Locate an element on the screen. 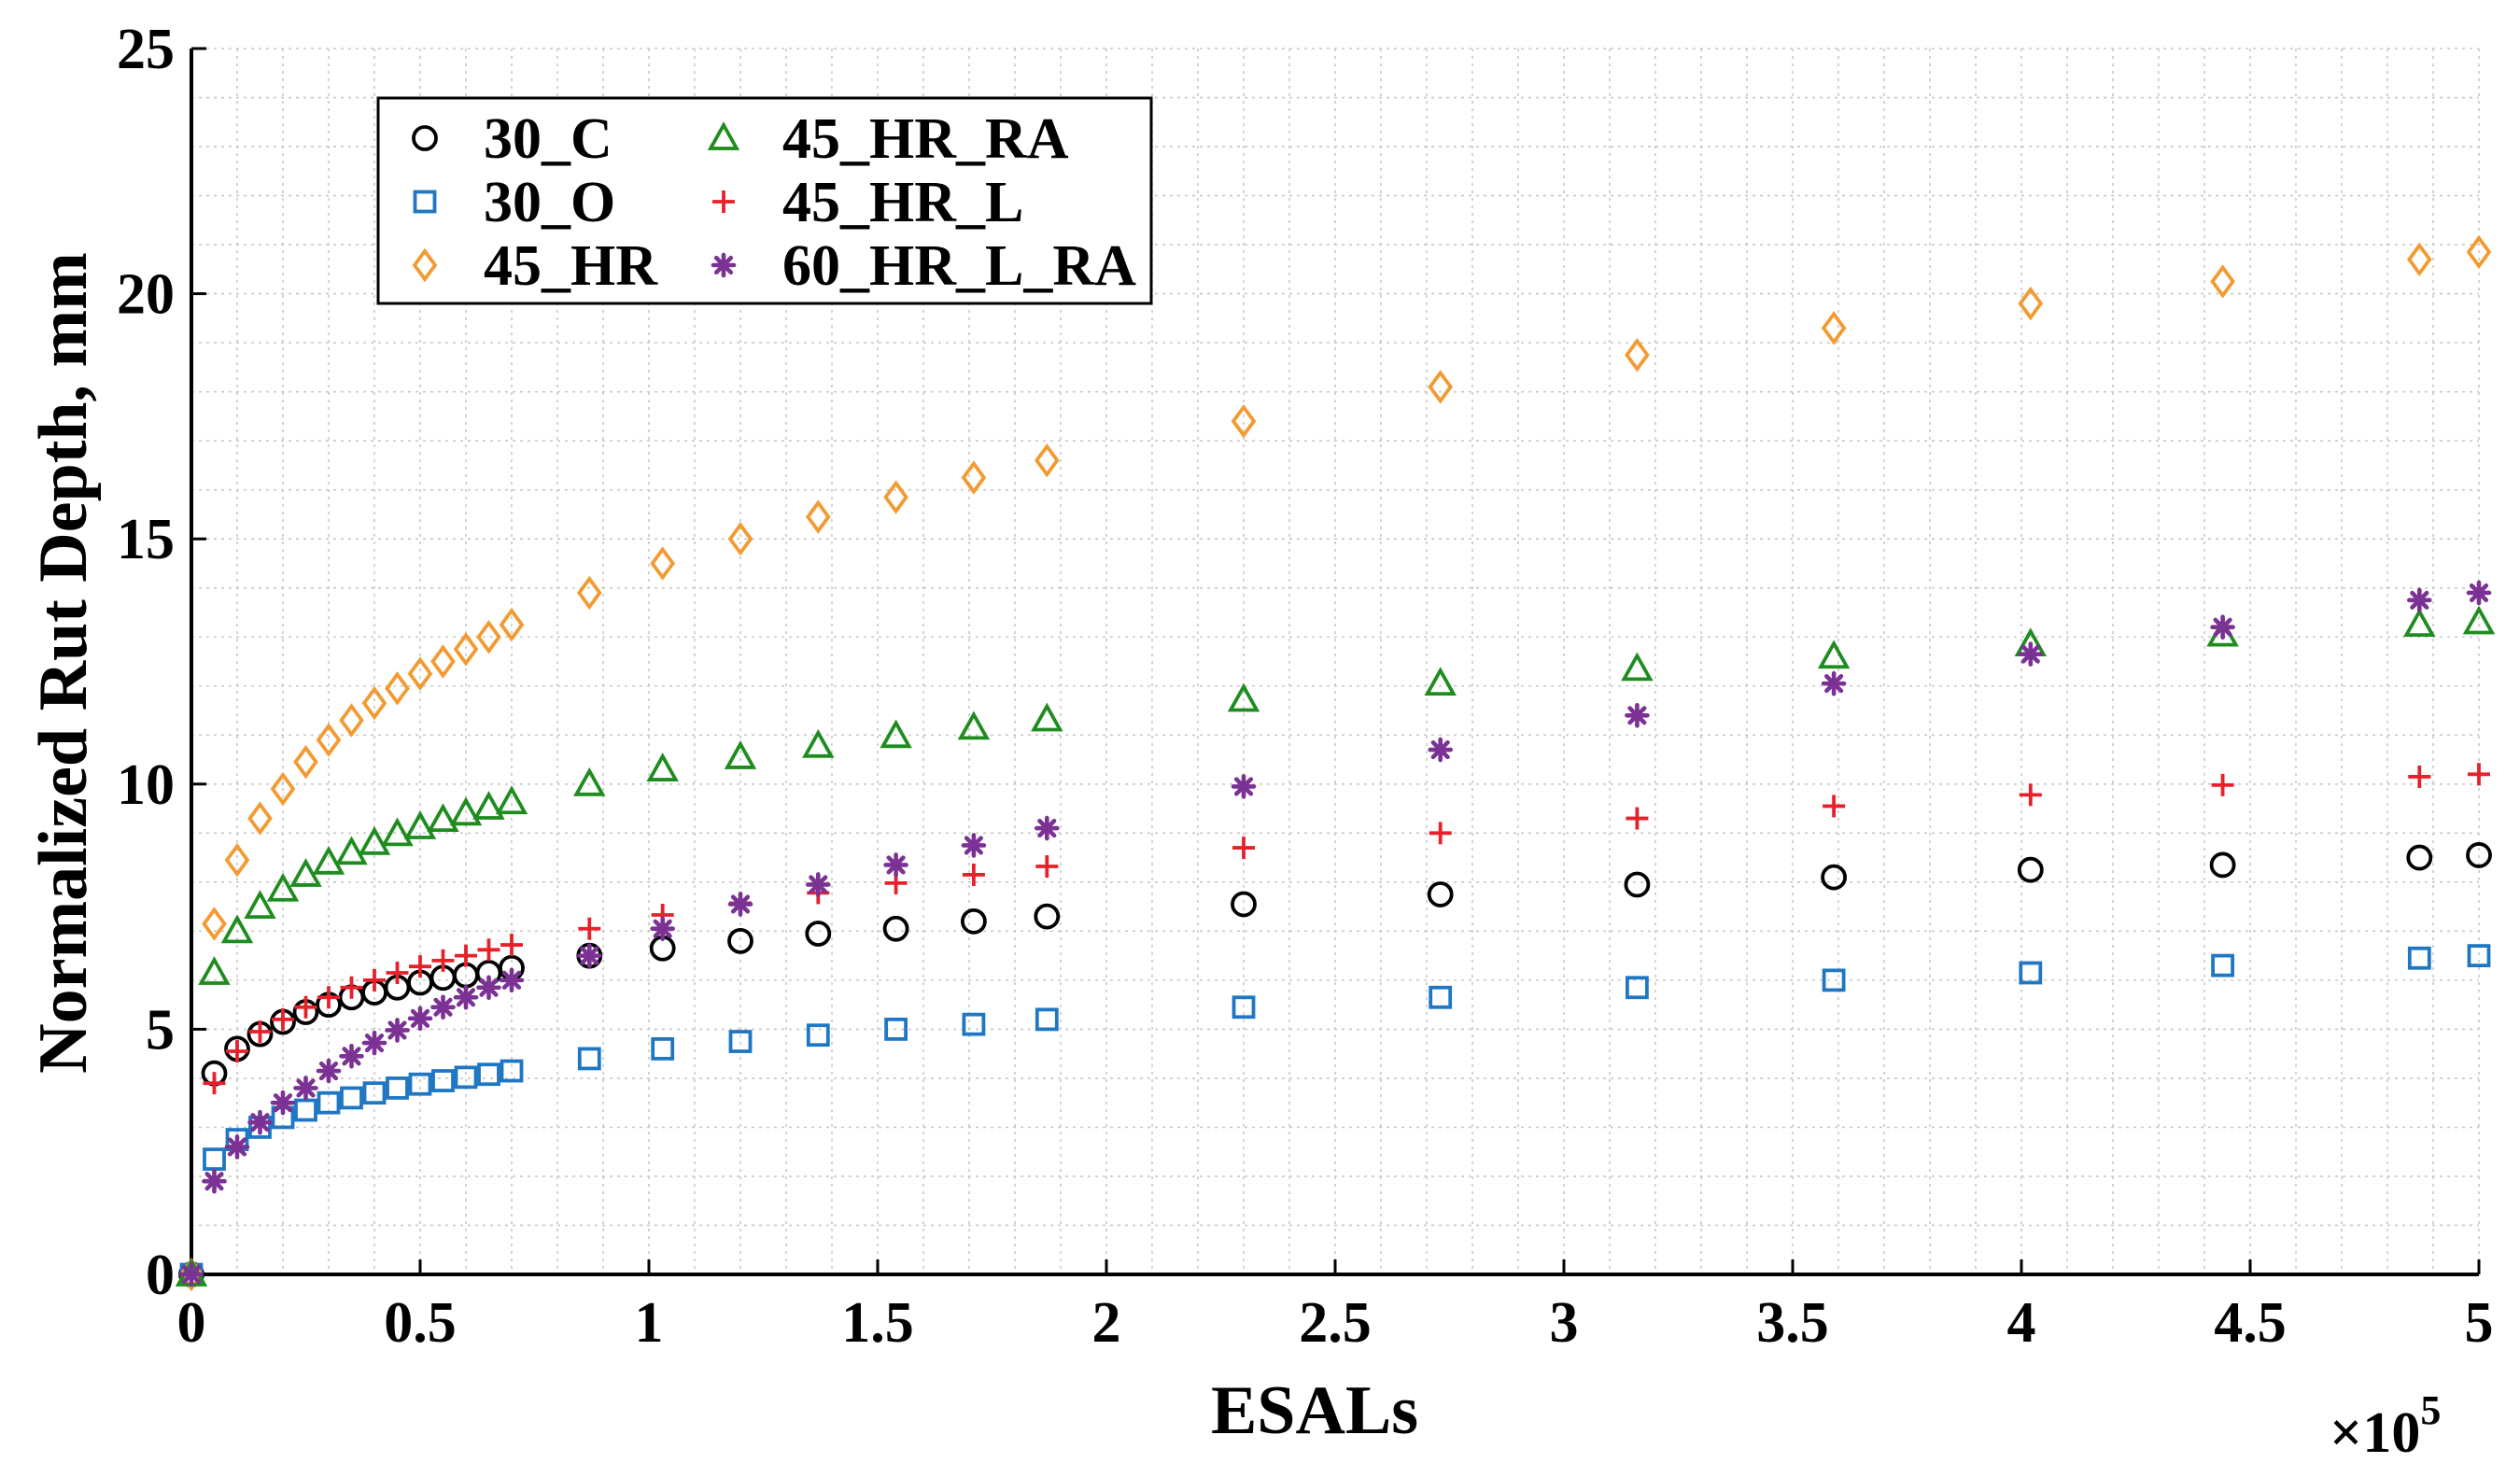  x-tick-label: 3.5 is located at coordinates (1792, 1323).